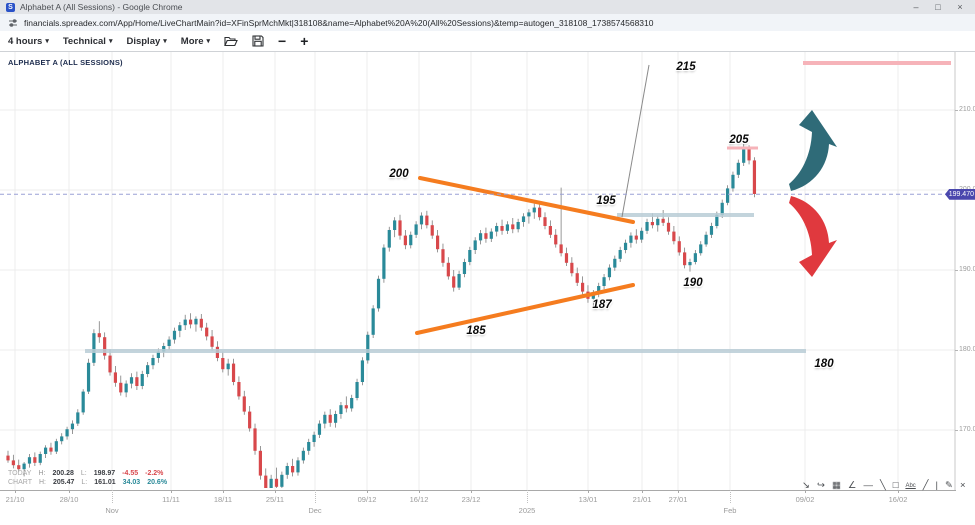 This screenshot has width=975, height=525. I want to click on rectangle-tool-icon: □, so click(895, 485).